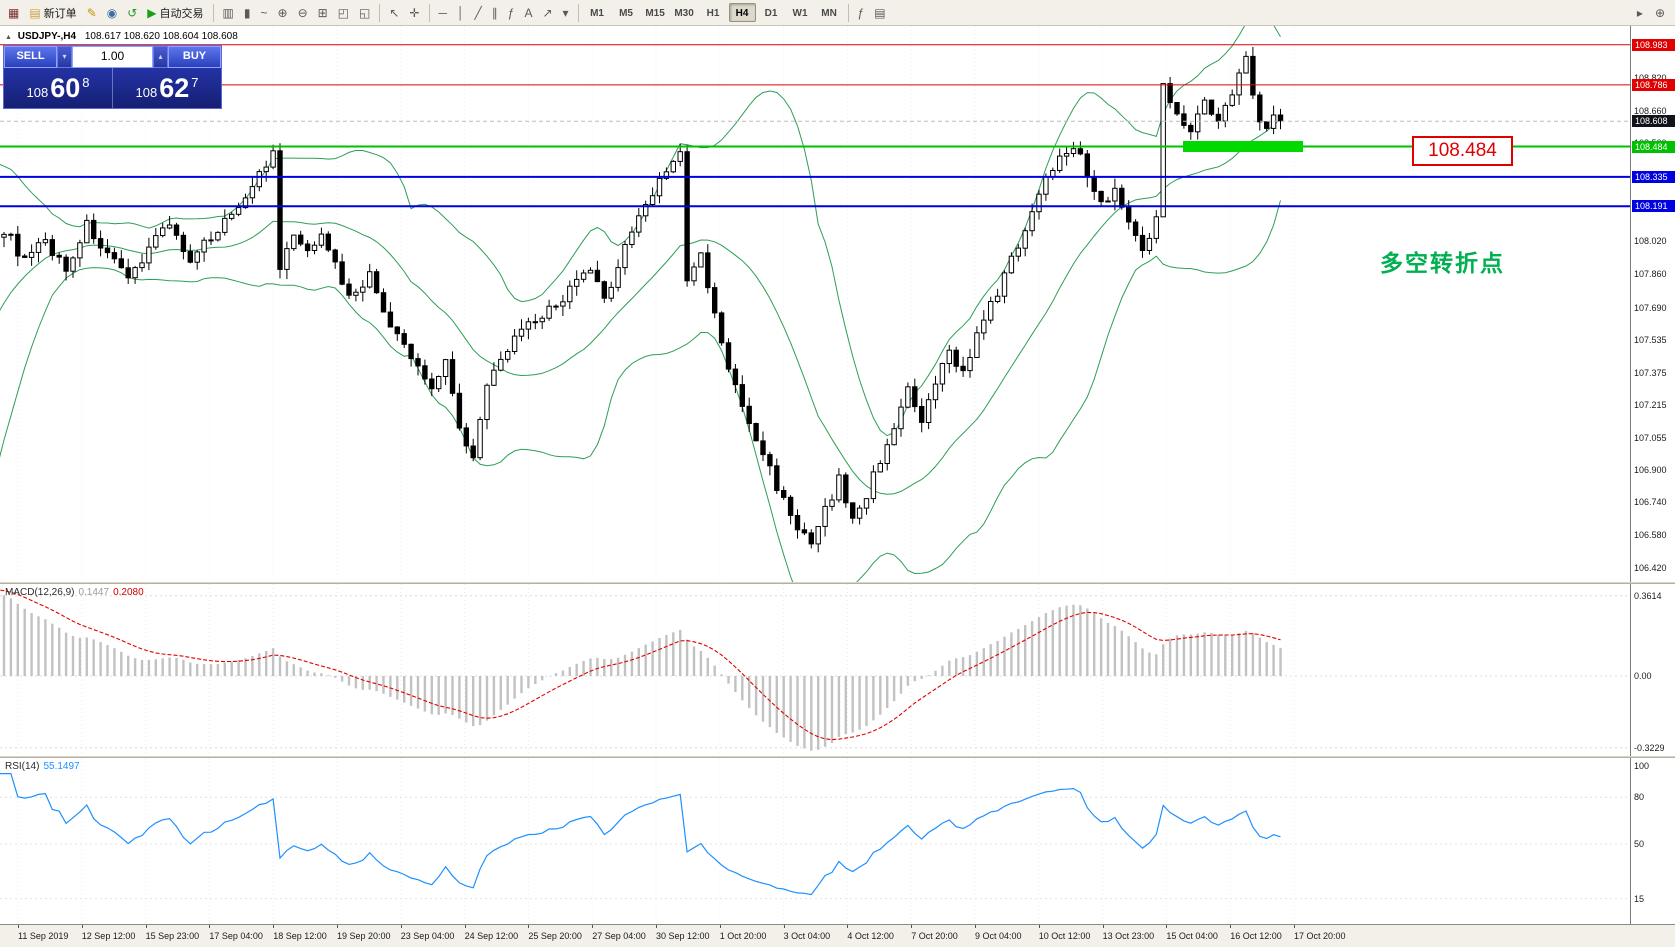  I want to click on timeframe-m15: M15, so click(655, 13).